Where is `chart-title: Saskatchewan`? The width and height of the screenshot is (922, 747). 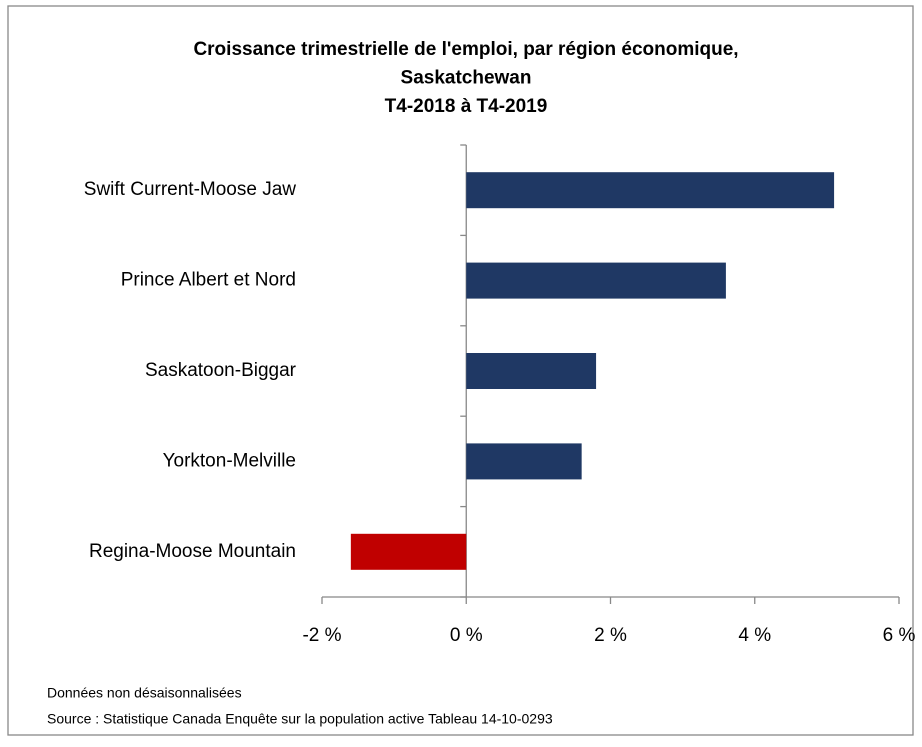
chart-title: Saskatchewan is located at coordinates (466, 78).